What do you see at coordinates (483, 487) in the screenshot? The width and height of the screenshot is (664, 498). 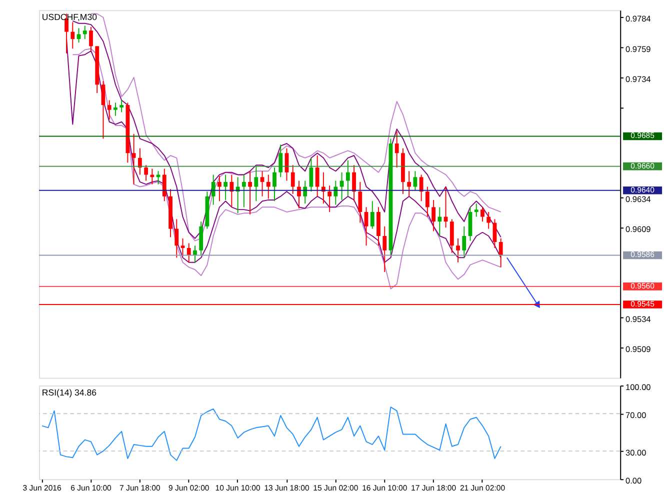 I see `x-tick-label: 21 Jun 02:00` at bounding box center [483, 487].